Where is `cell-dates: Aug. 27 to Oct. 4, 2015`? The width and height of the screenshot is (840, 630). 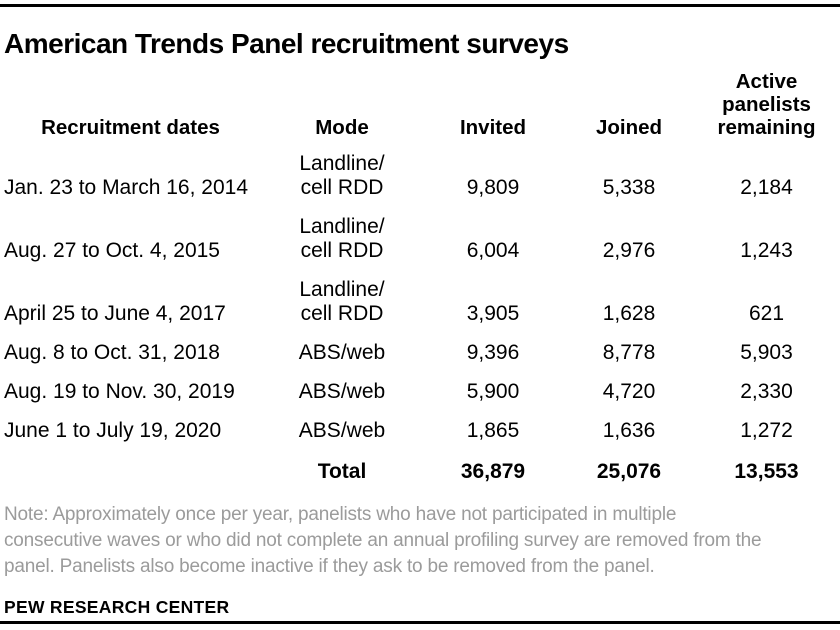 cell-dates: Aug. 27 to Oct. 4, 2015 is located at coordinates (112, 250).